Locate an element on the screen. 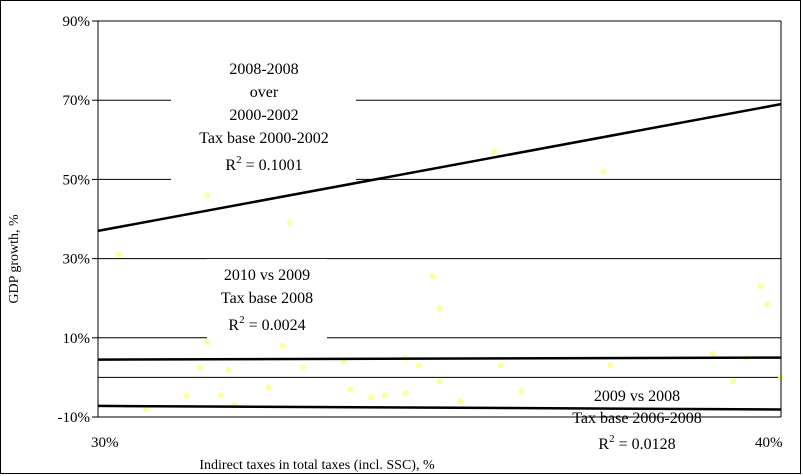  annotation-line: 2010 vs 2009 is located at coordinates (267, 275).